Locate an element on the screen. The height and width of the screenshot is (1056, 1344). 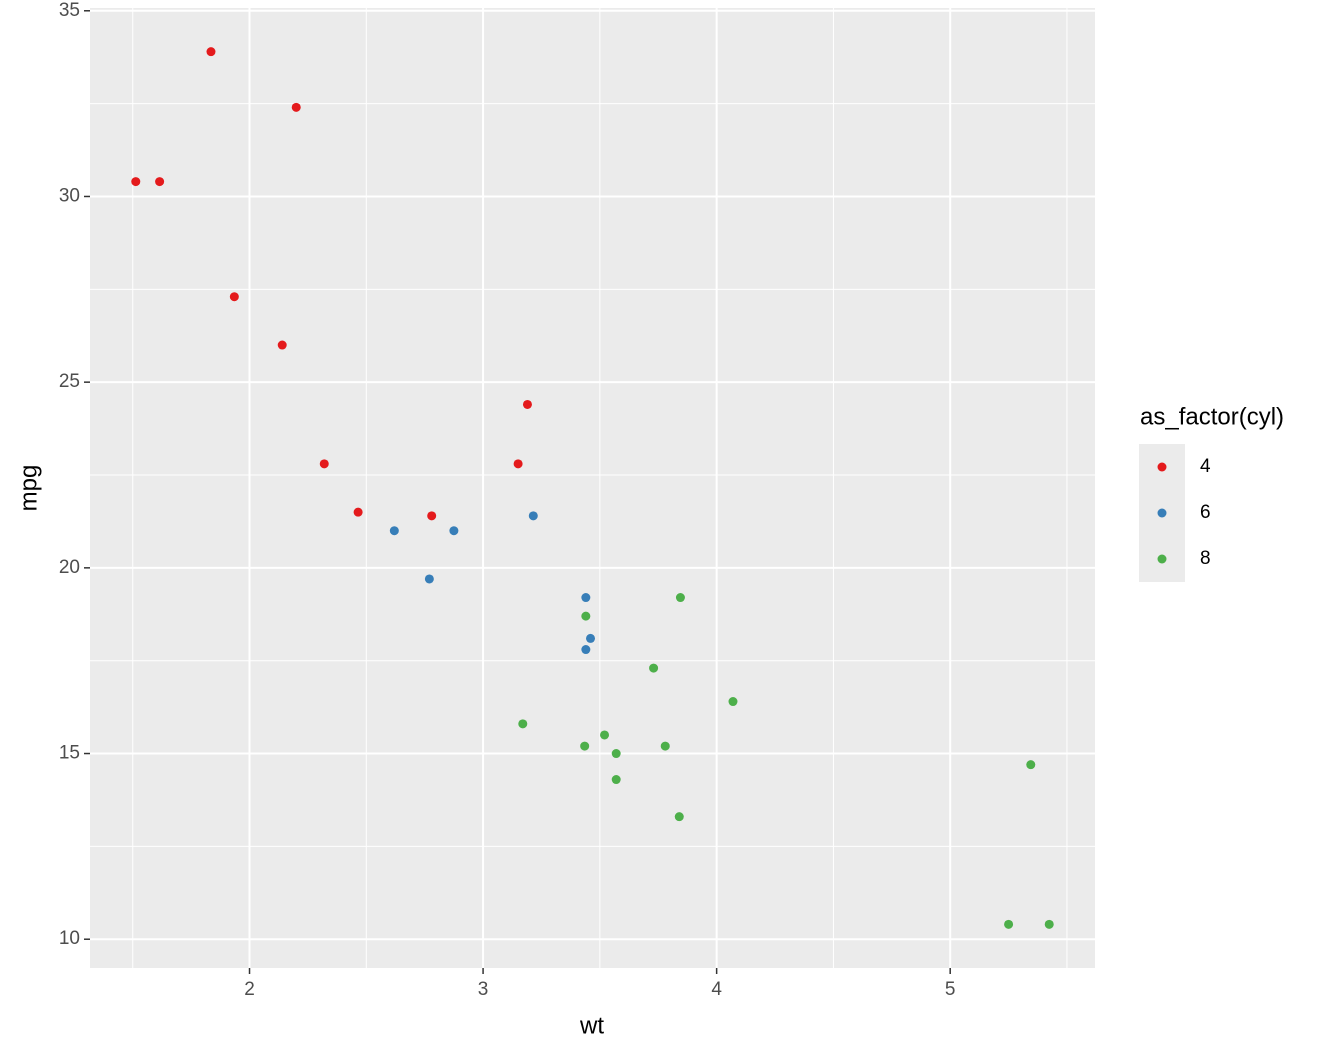
legend-label: 6 is located at coordinates (1205, 512).